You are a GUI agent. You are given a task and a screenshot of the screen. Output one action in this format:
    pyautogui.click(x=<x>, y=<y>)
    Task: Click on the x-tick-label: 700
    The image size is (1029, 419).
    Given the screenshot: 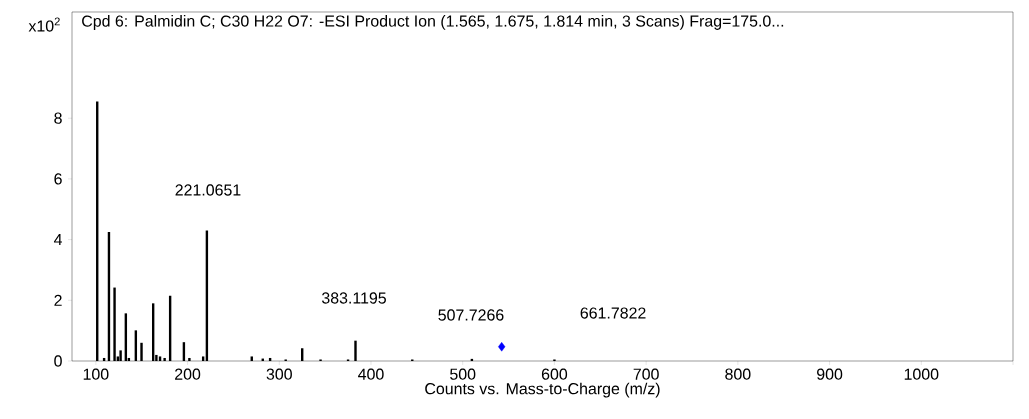 What is the action you would take?
    pyautogui.click(x=646, y=374)
    